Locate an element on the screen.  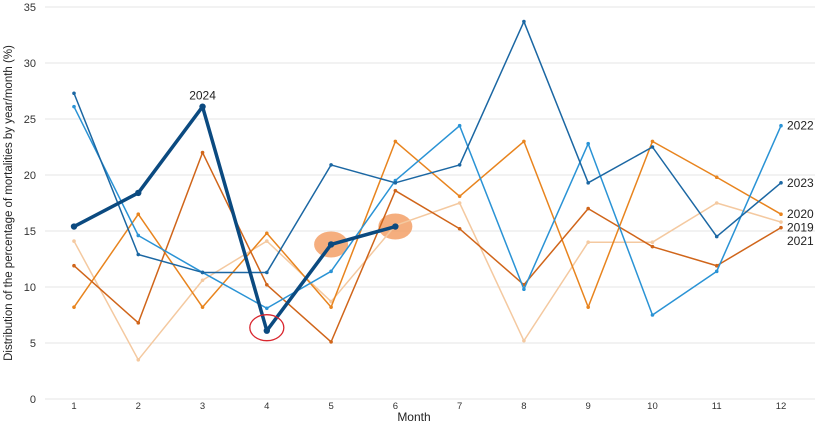
x-tick-label: 4 is located at coordinates (266, 406).